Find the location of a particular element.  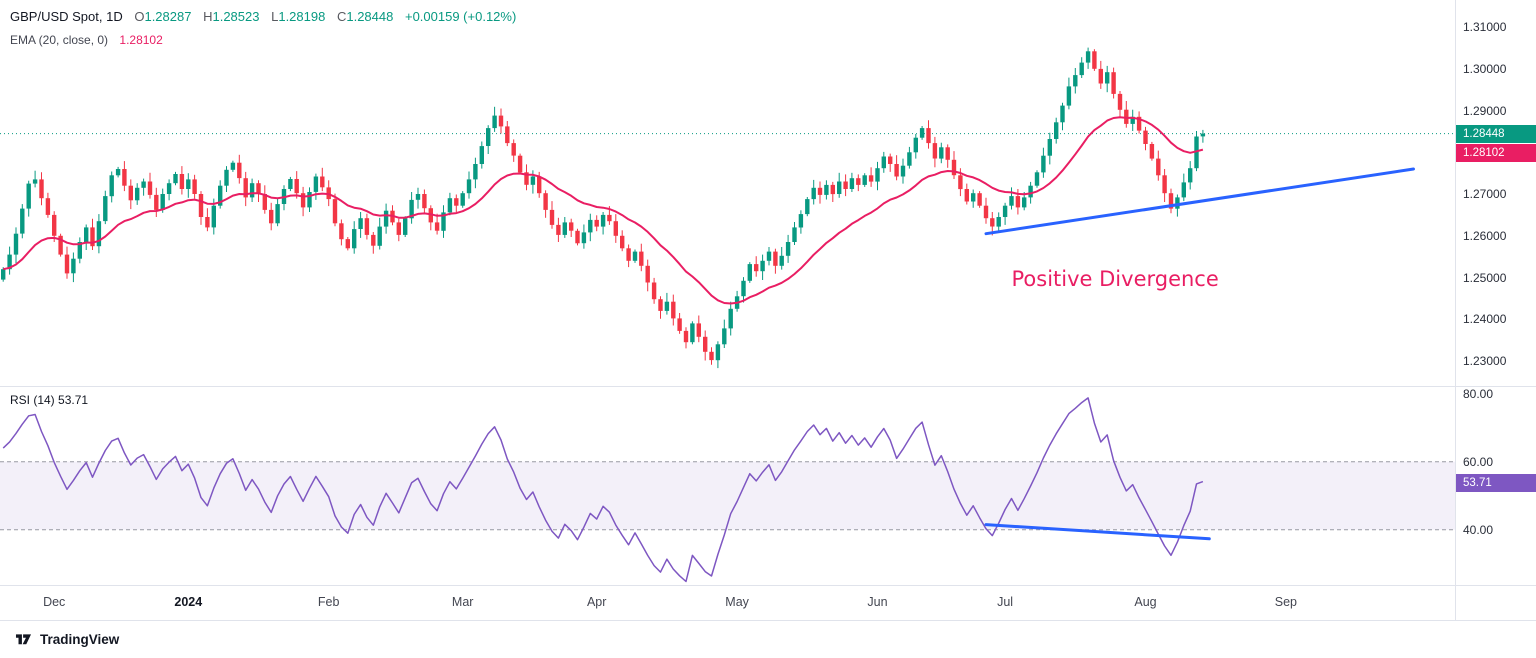

change-value: +0.00159 (+0.12%) is located at coordinates (460, 16).